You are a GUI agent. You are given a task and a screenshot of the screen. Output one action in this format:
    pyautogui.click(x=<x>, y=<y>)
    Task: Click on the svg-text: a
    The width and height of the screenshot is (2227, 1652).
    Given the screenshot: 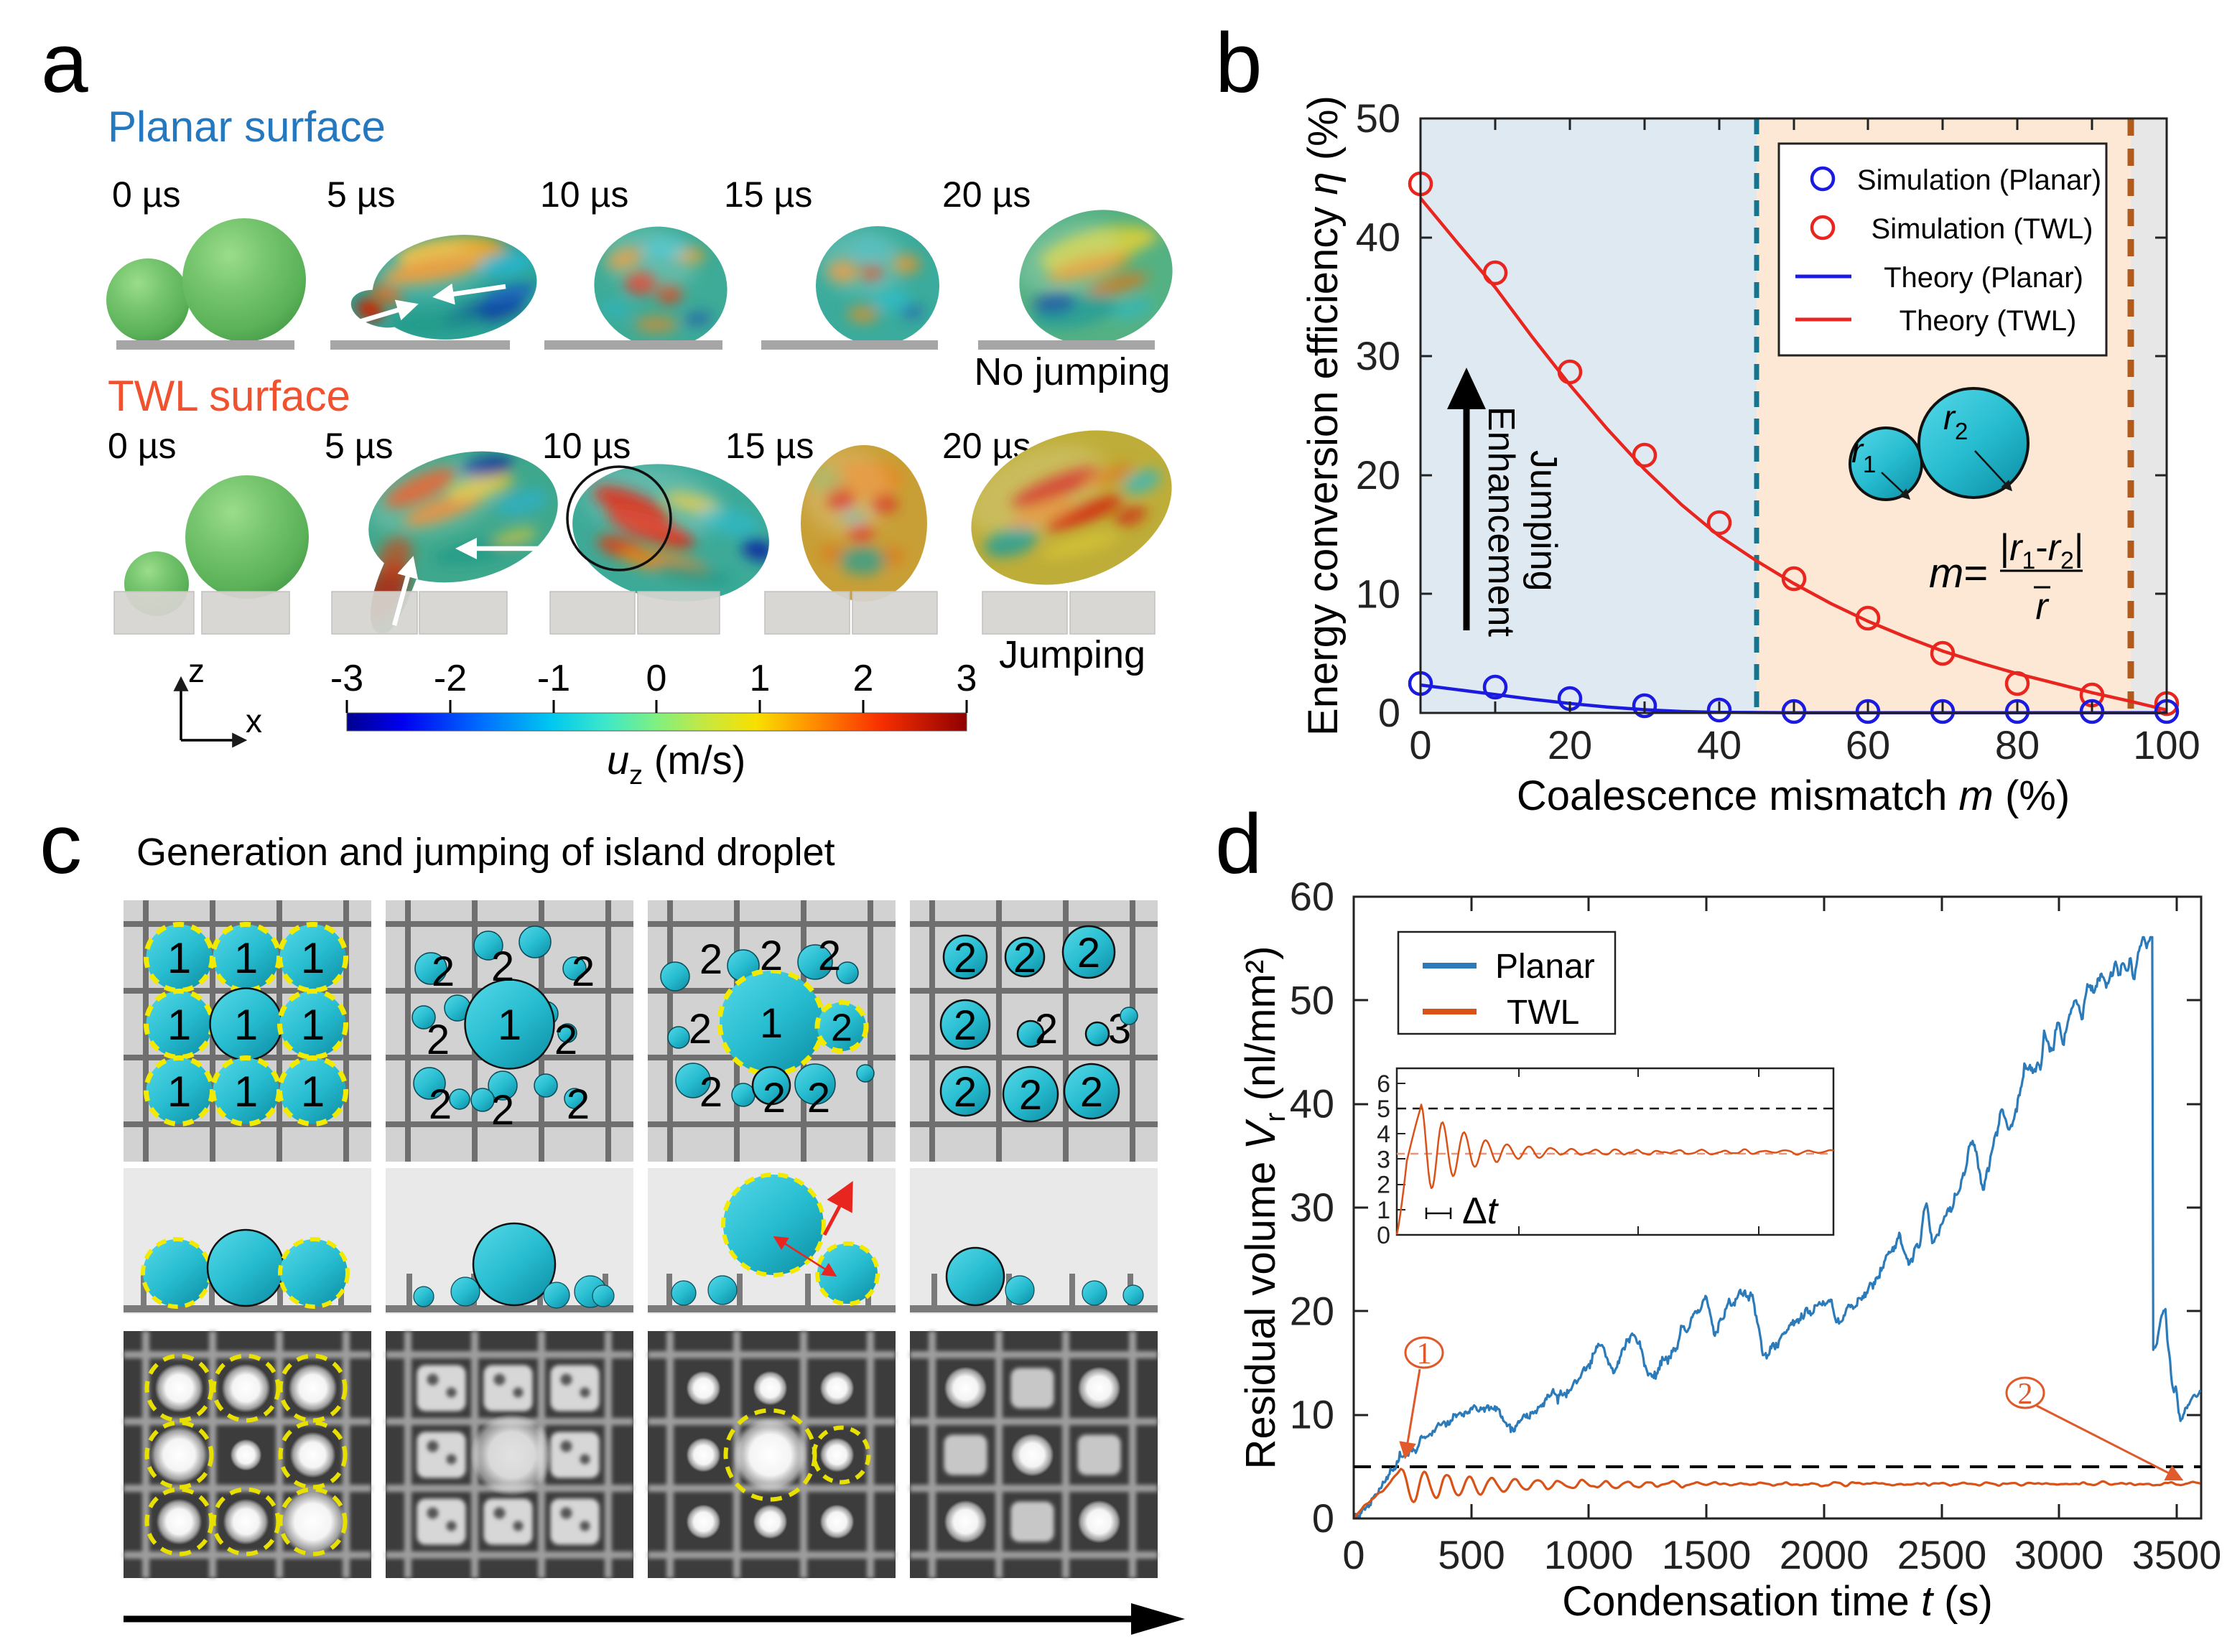 What is the action you would take?
    pyautogui.click(x=64, y=63)
    